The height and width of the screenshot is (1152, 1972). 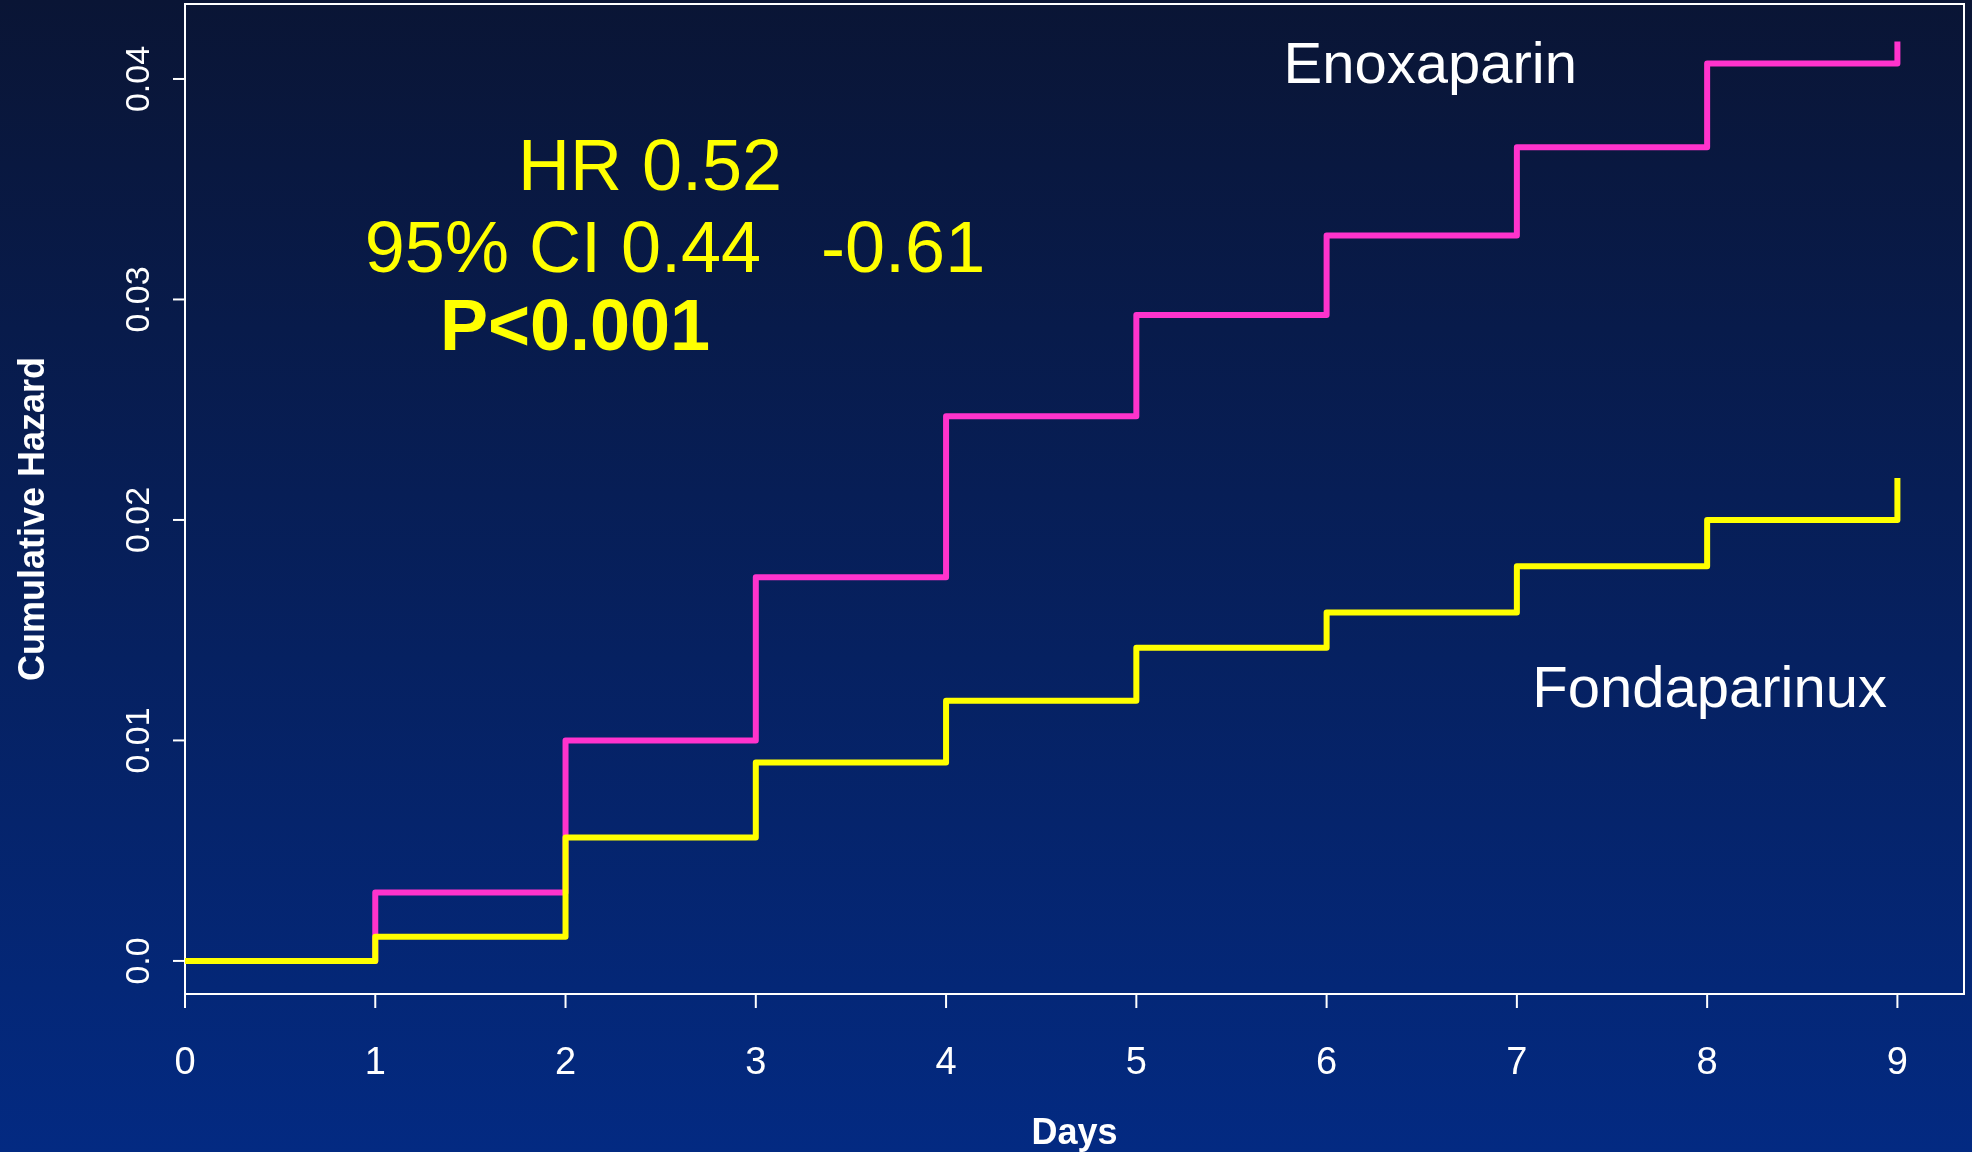 I want to click on y-axis-title: Cumulative Hazard, so click(x=31, y=519).